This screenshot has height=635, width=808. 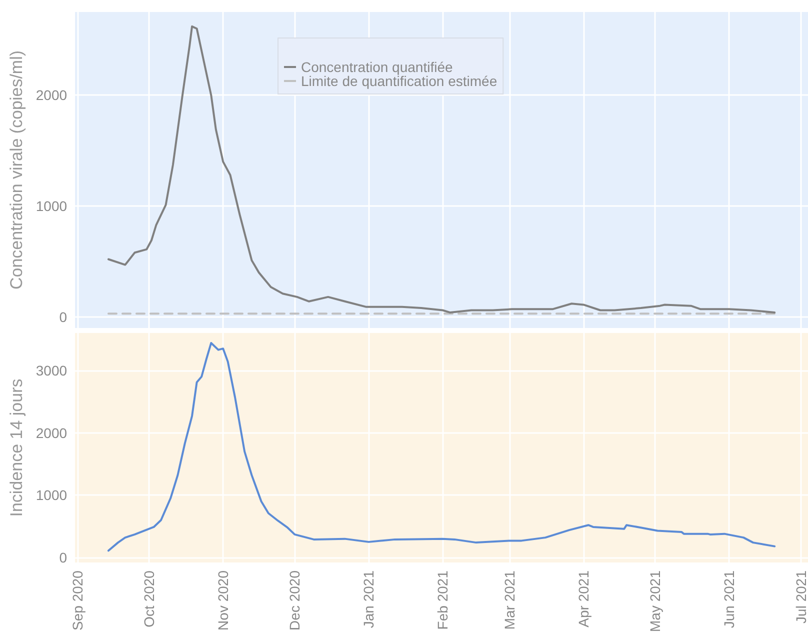 What do you see at coordinates (16, 170) in the screenshot?
I see `y-axis-title: Concentration virale (copies/ml)` at bounding box center [16, 170].